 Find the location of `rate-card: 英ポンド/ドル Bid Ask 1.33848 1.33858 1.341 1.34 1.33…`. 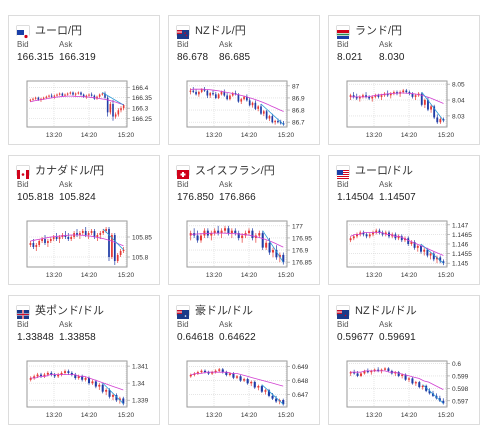

rate-card: 英ポンド/ドル Bid Ask 1.33848 1.33858 1.341 1.34 1.33… is located at coordinates (84, 360).